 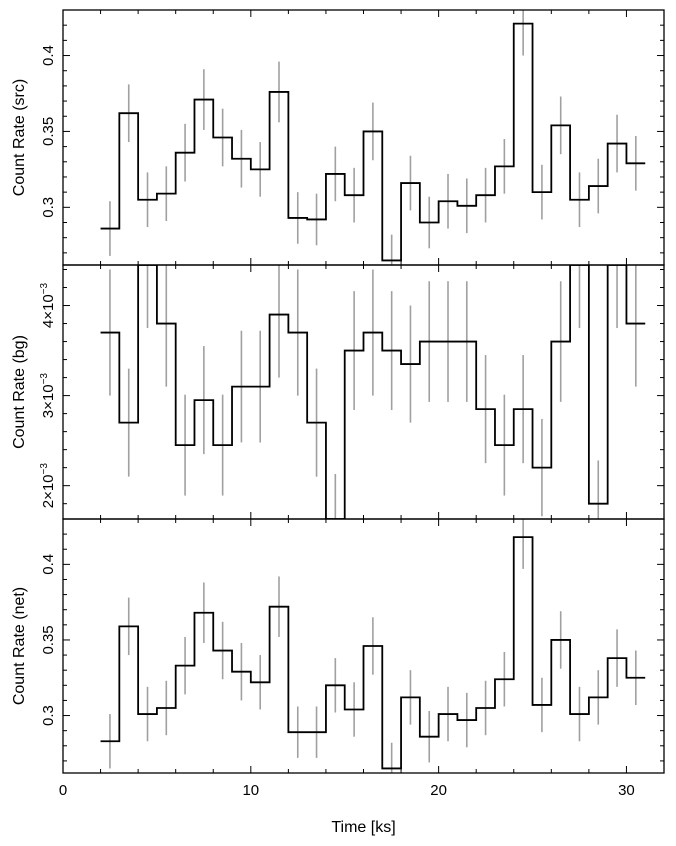 What do you see at coordinates (19, 392) in the screenshot?
I see `panel-2-y-axis-label: Count Rate (bg)` at bounding box center [19, 392].